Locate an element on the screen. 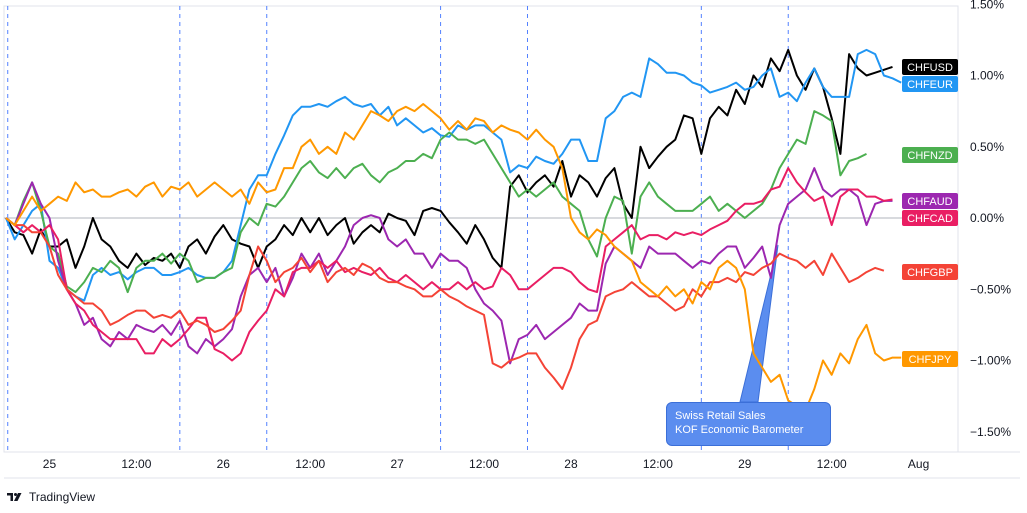 The height and width of the screenshot is (513, 1027). x-tick-label: Aug is located at coordinates (918, 464).